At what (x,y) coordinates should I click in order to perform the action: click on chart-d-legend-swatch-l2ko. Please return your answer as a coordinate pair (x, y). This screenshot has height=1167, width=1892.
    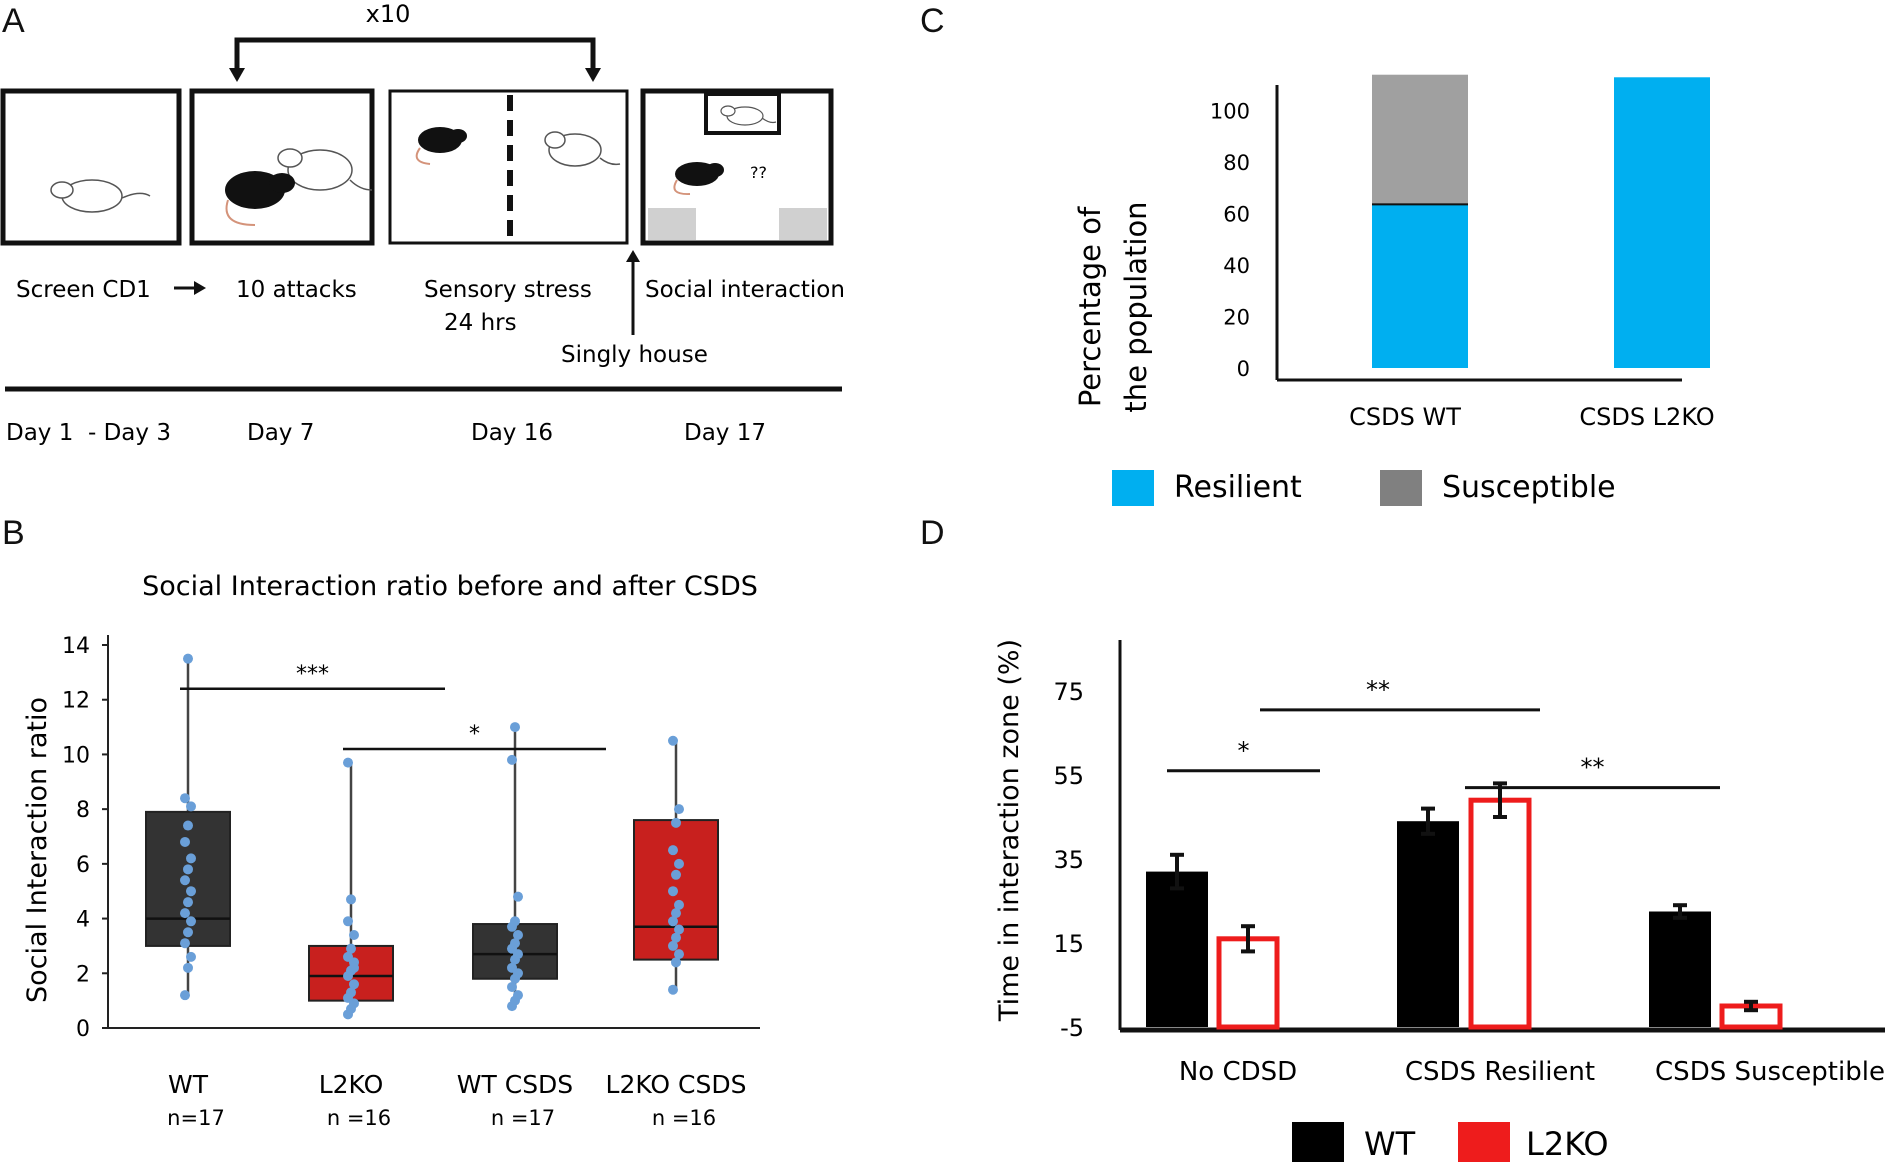
    Looking at the image, I should click on (1484, 1142).